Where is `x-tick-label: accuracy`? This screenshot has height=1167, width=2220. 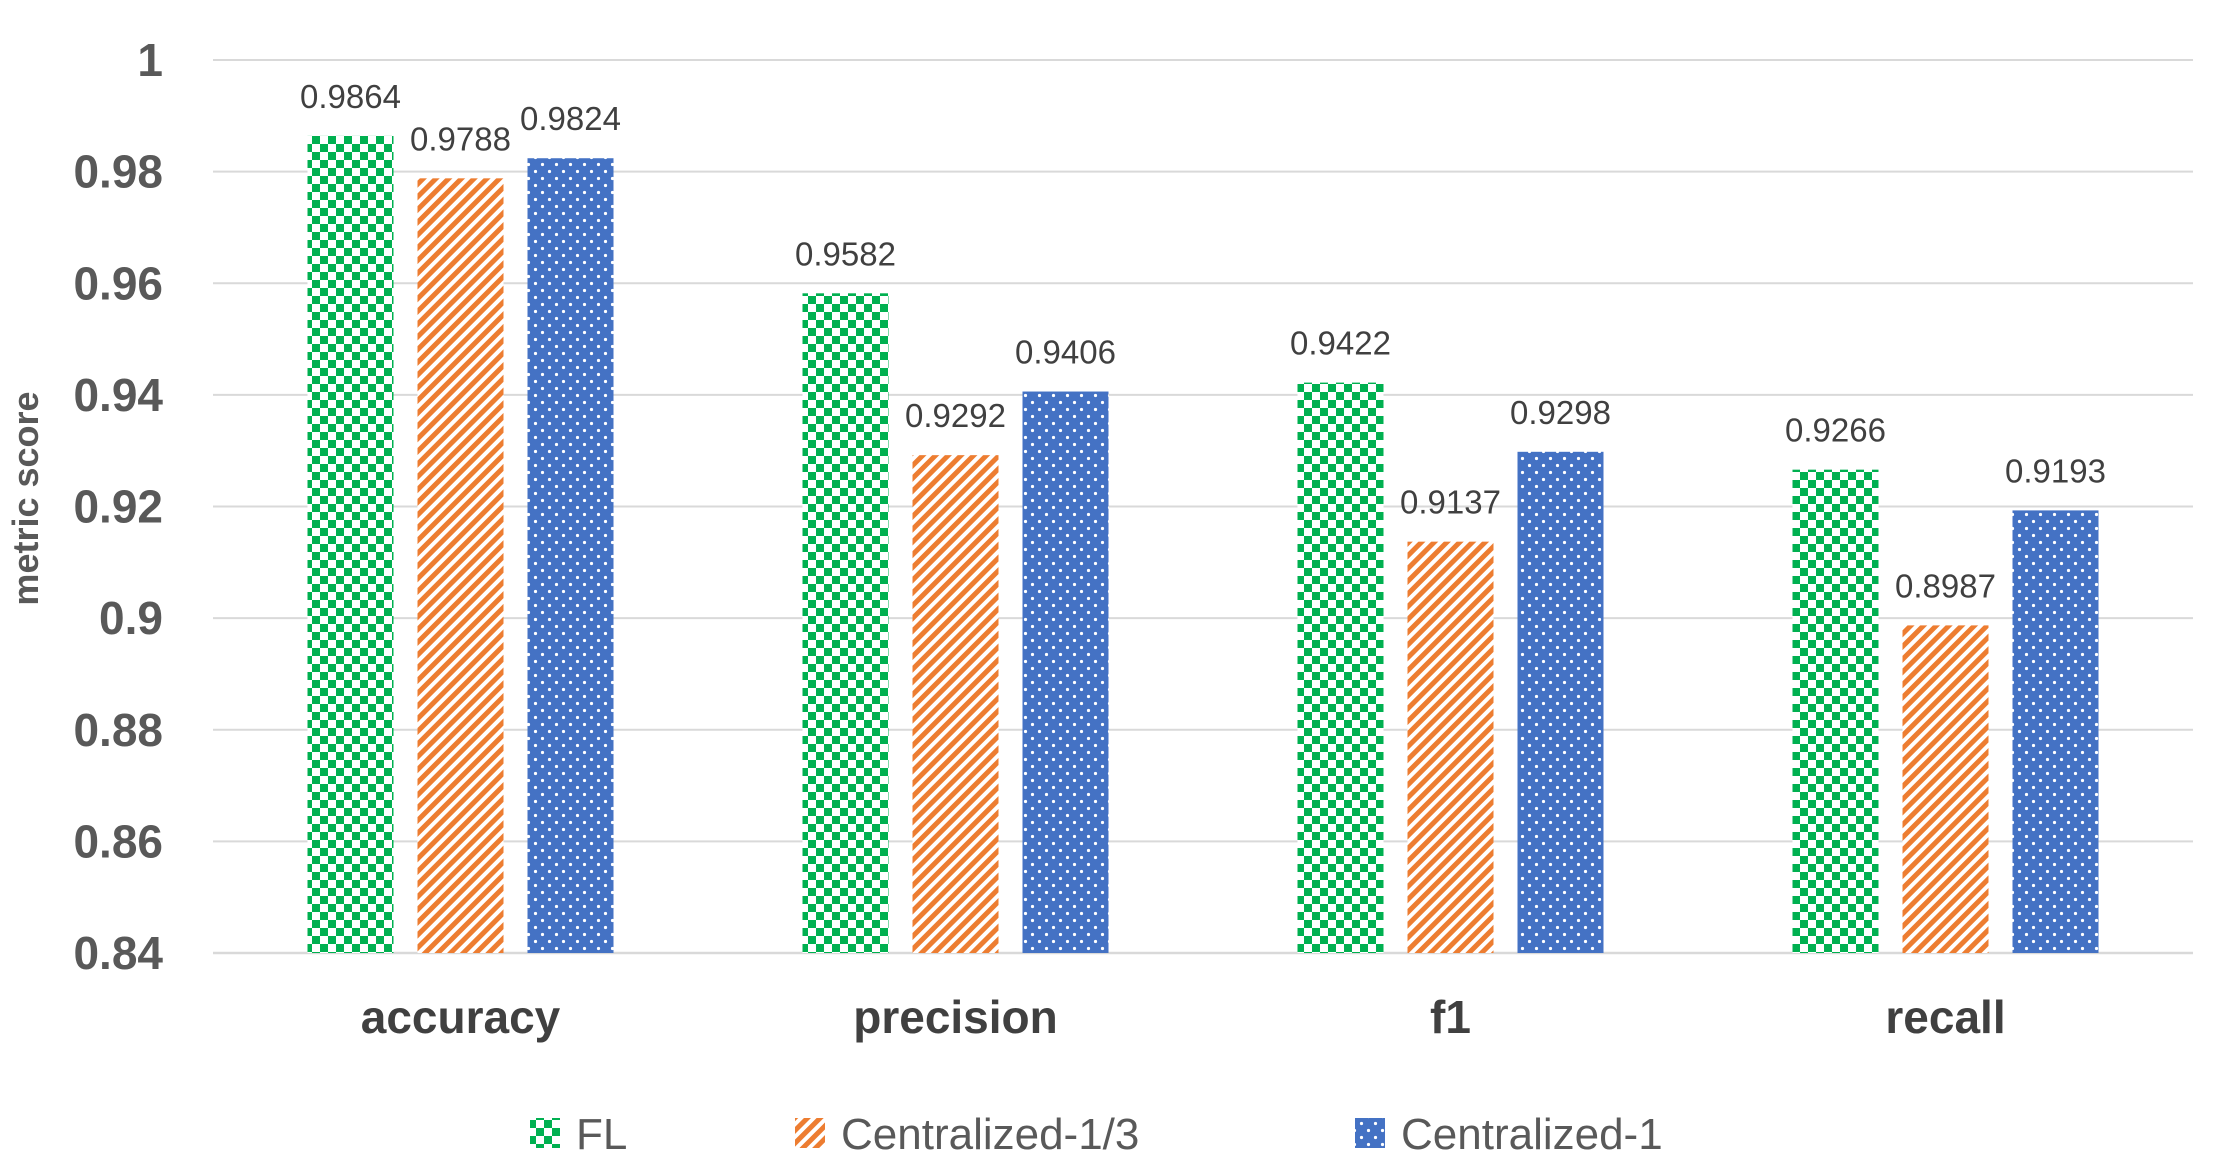 x-tick-label: accuracy is located at coordinates (461, 1017).